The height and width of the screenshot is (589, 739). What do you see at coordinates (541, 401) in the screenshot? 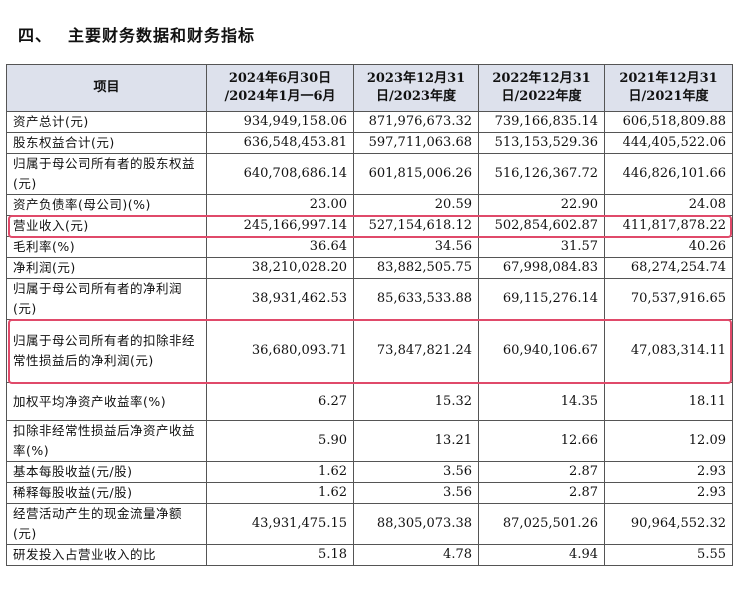
I see `cell-value: 14.35` at bounding box center [541, 401].